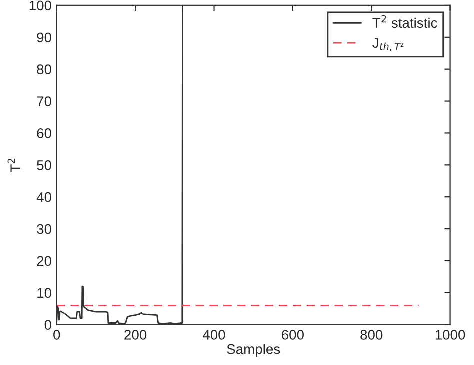 Image resolution: width=474 pixels, height=365 pixels. Describe the element at coordinates (41, 5) in the screenshot. I see `y-tick-label: 100` at that location.